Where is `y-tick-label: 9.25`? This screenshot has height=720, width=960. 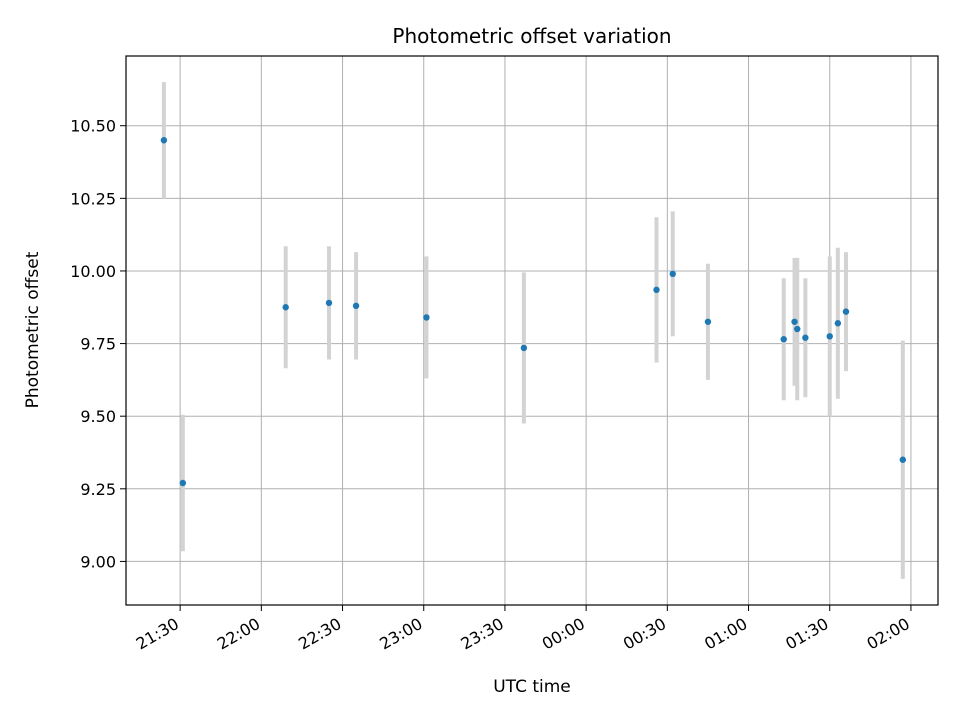 y-tick-label: 9.25 is located at coordinates (98, 489).